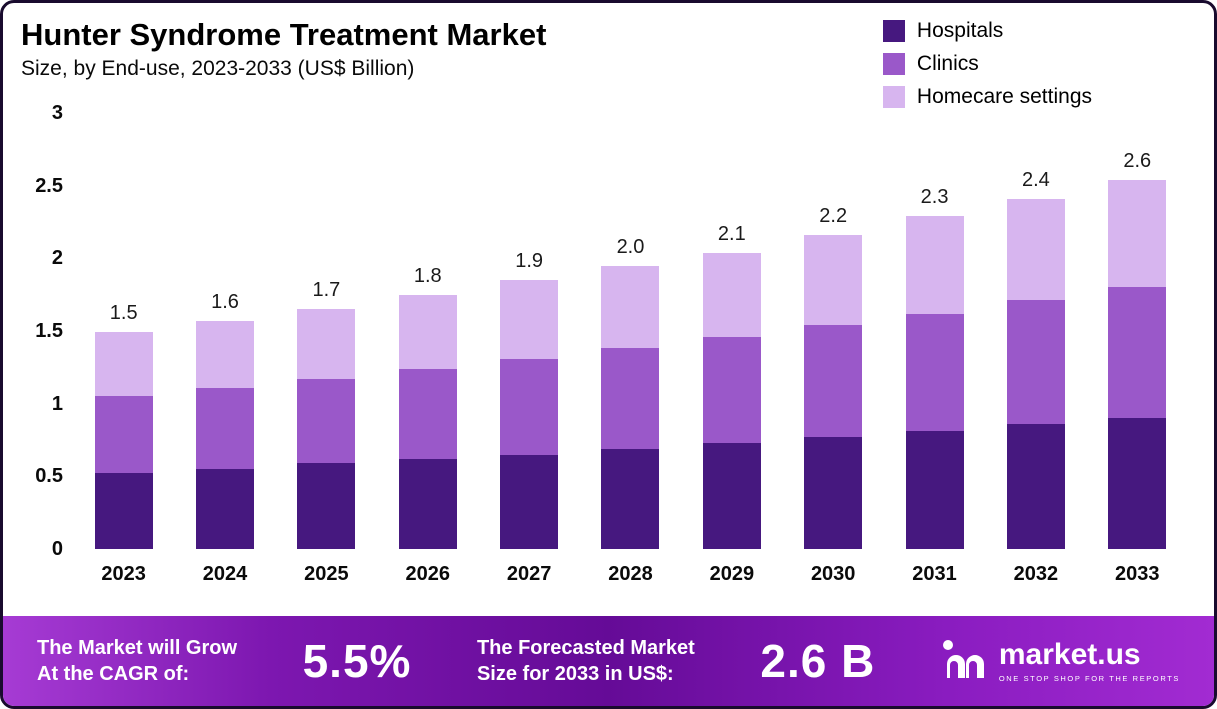 This screenshot has width=1217, height=709. What do you see at coordinates (357, 661) in the screenshot?
I see `cagr-value: 5.5%` at bounding box center [357, 661].